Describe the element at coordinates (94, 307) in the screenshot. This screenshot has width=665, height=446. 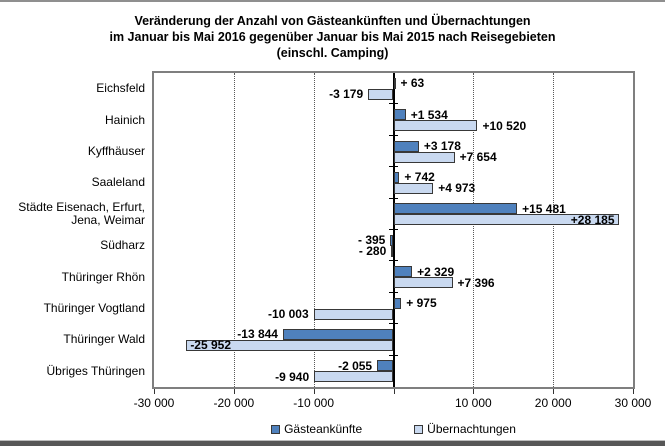
I see `category-label: Thüringer Vogtland` at that location.